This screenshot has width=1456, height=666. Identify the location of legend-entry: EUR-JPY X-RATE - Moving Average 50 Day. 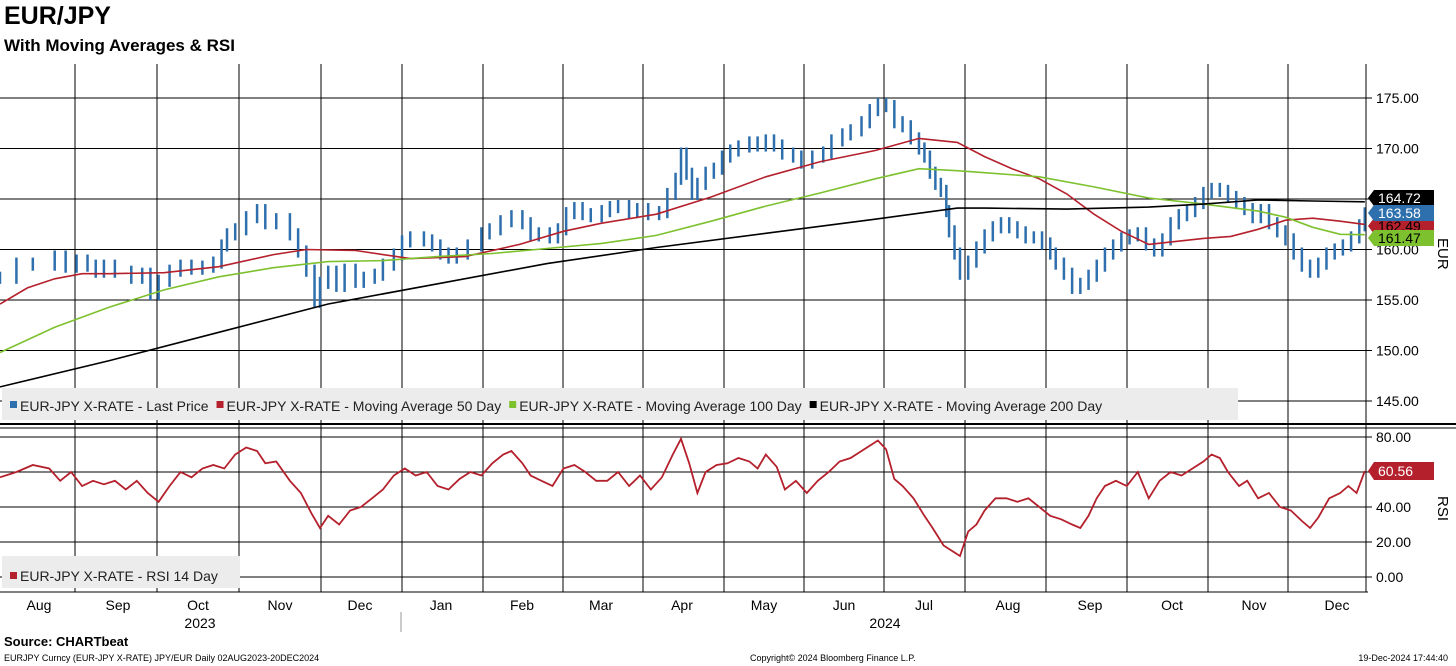
(364, 406).